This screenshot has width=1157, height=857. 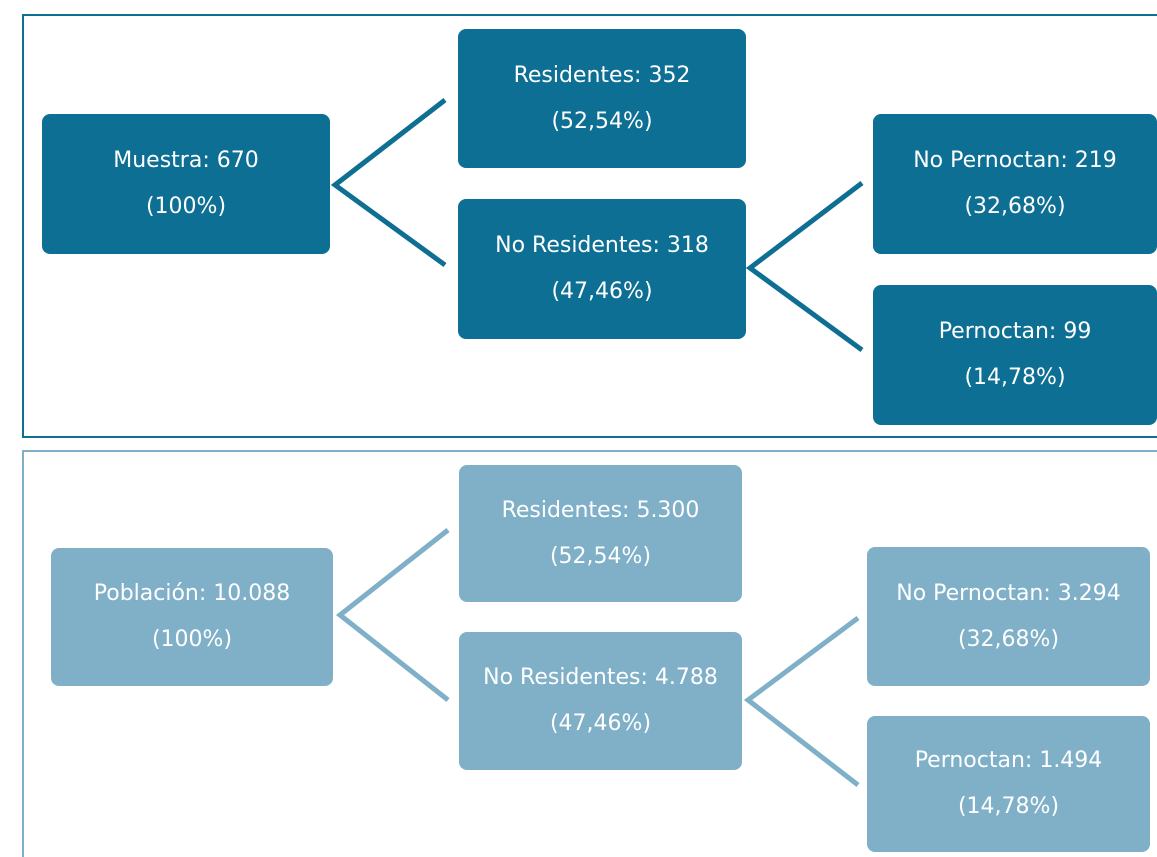 I want to click on node-label: Pernoctan: 99, so click(x=1015, y=332).